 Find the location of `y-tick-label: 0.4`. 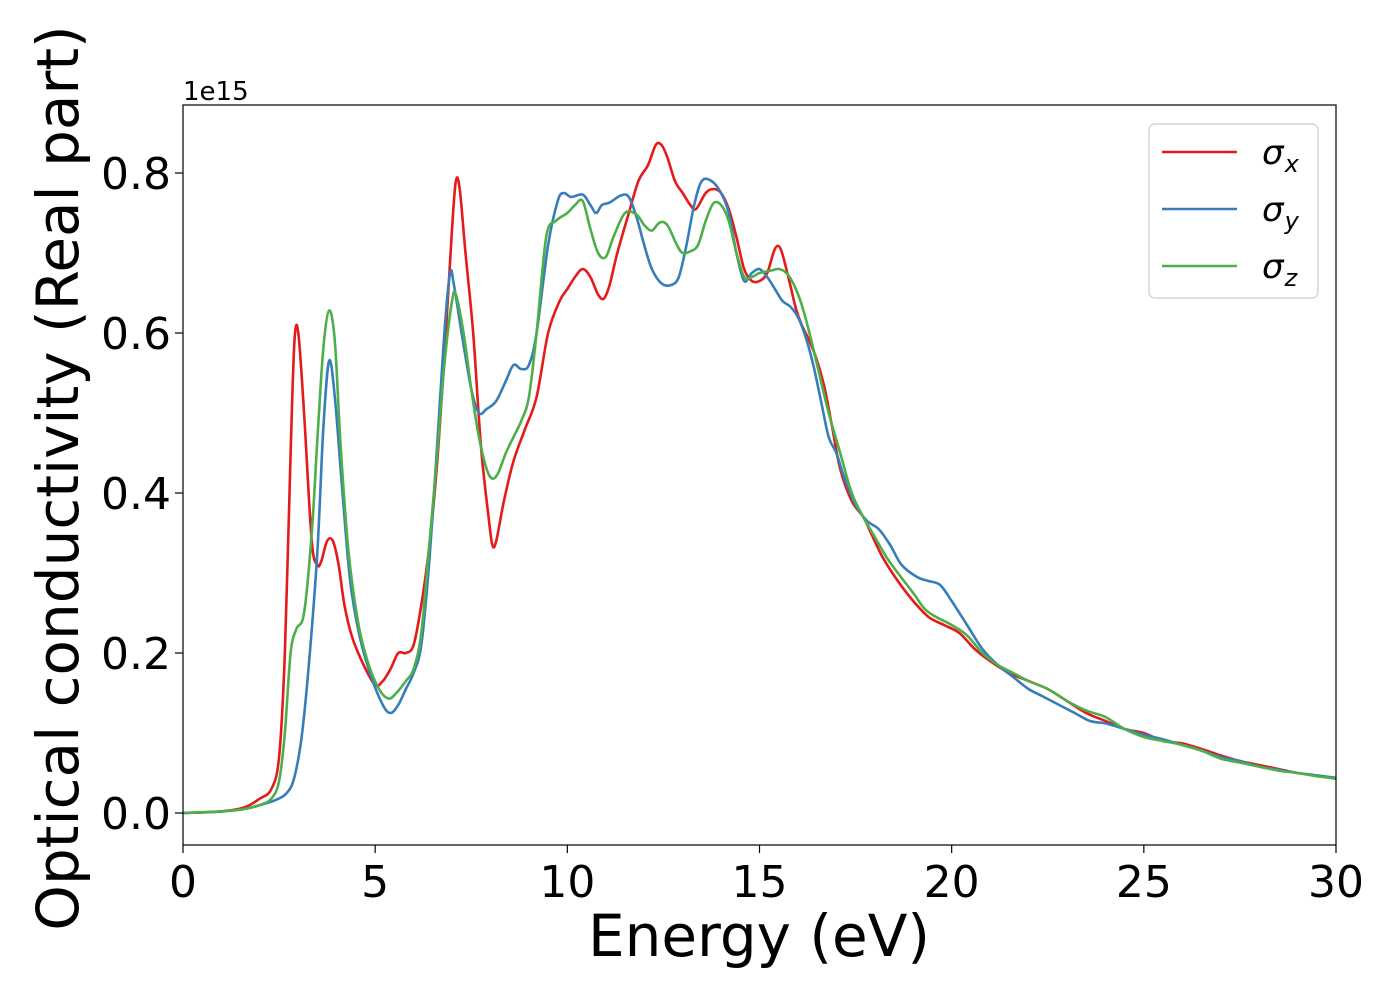

y-tick-label: 0.4 is located at coordinates (136, 494).